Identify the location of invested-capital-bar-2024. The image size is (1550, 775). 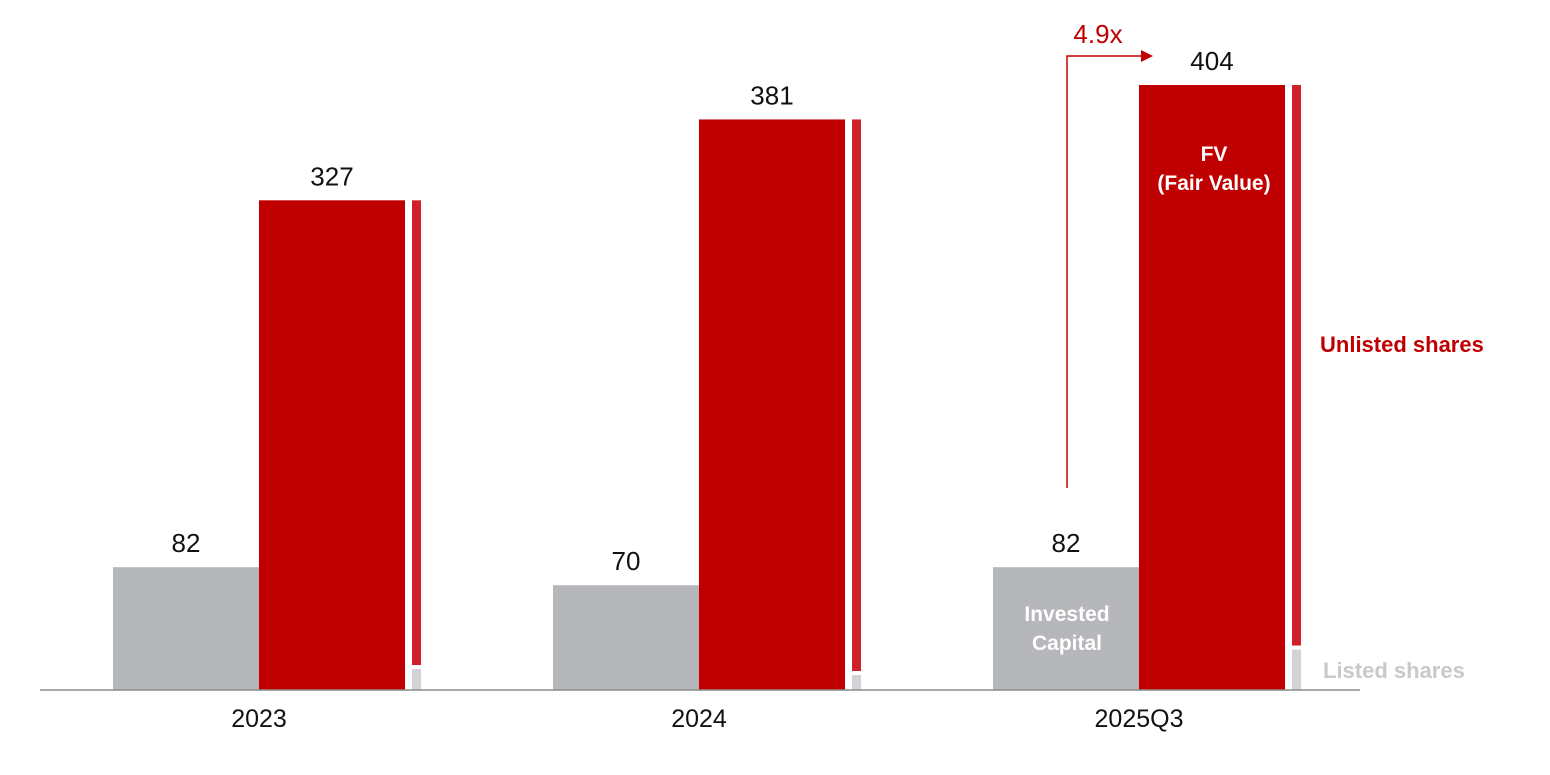
(626, 637).